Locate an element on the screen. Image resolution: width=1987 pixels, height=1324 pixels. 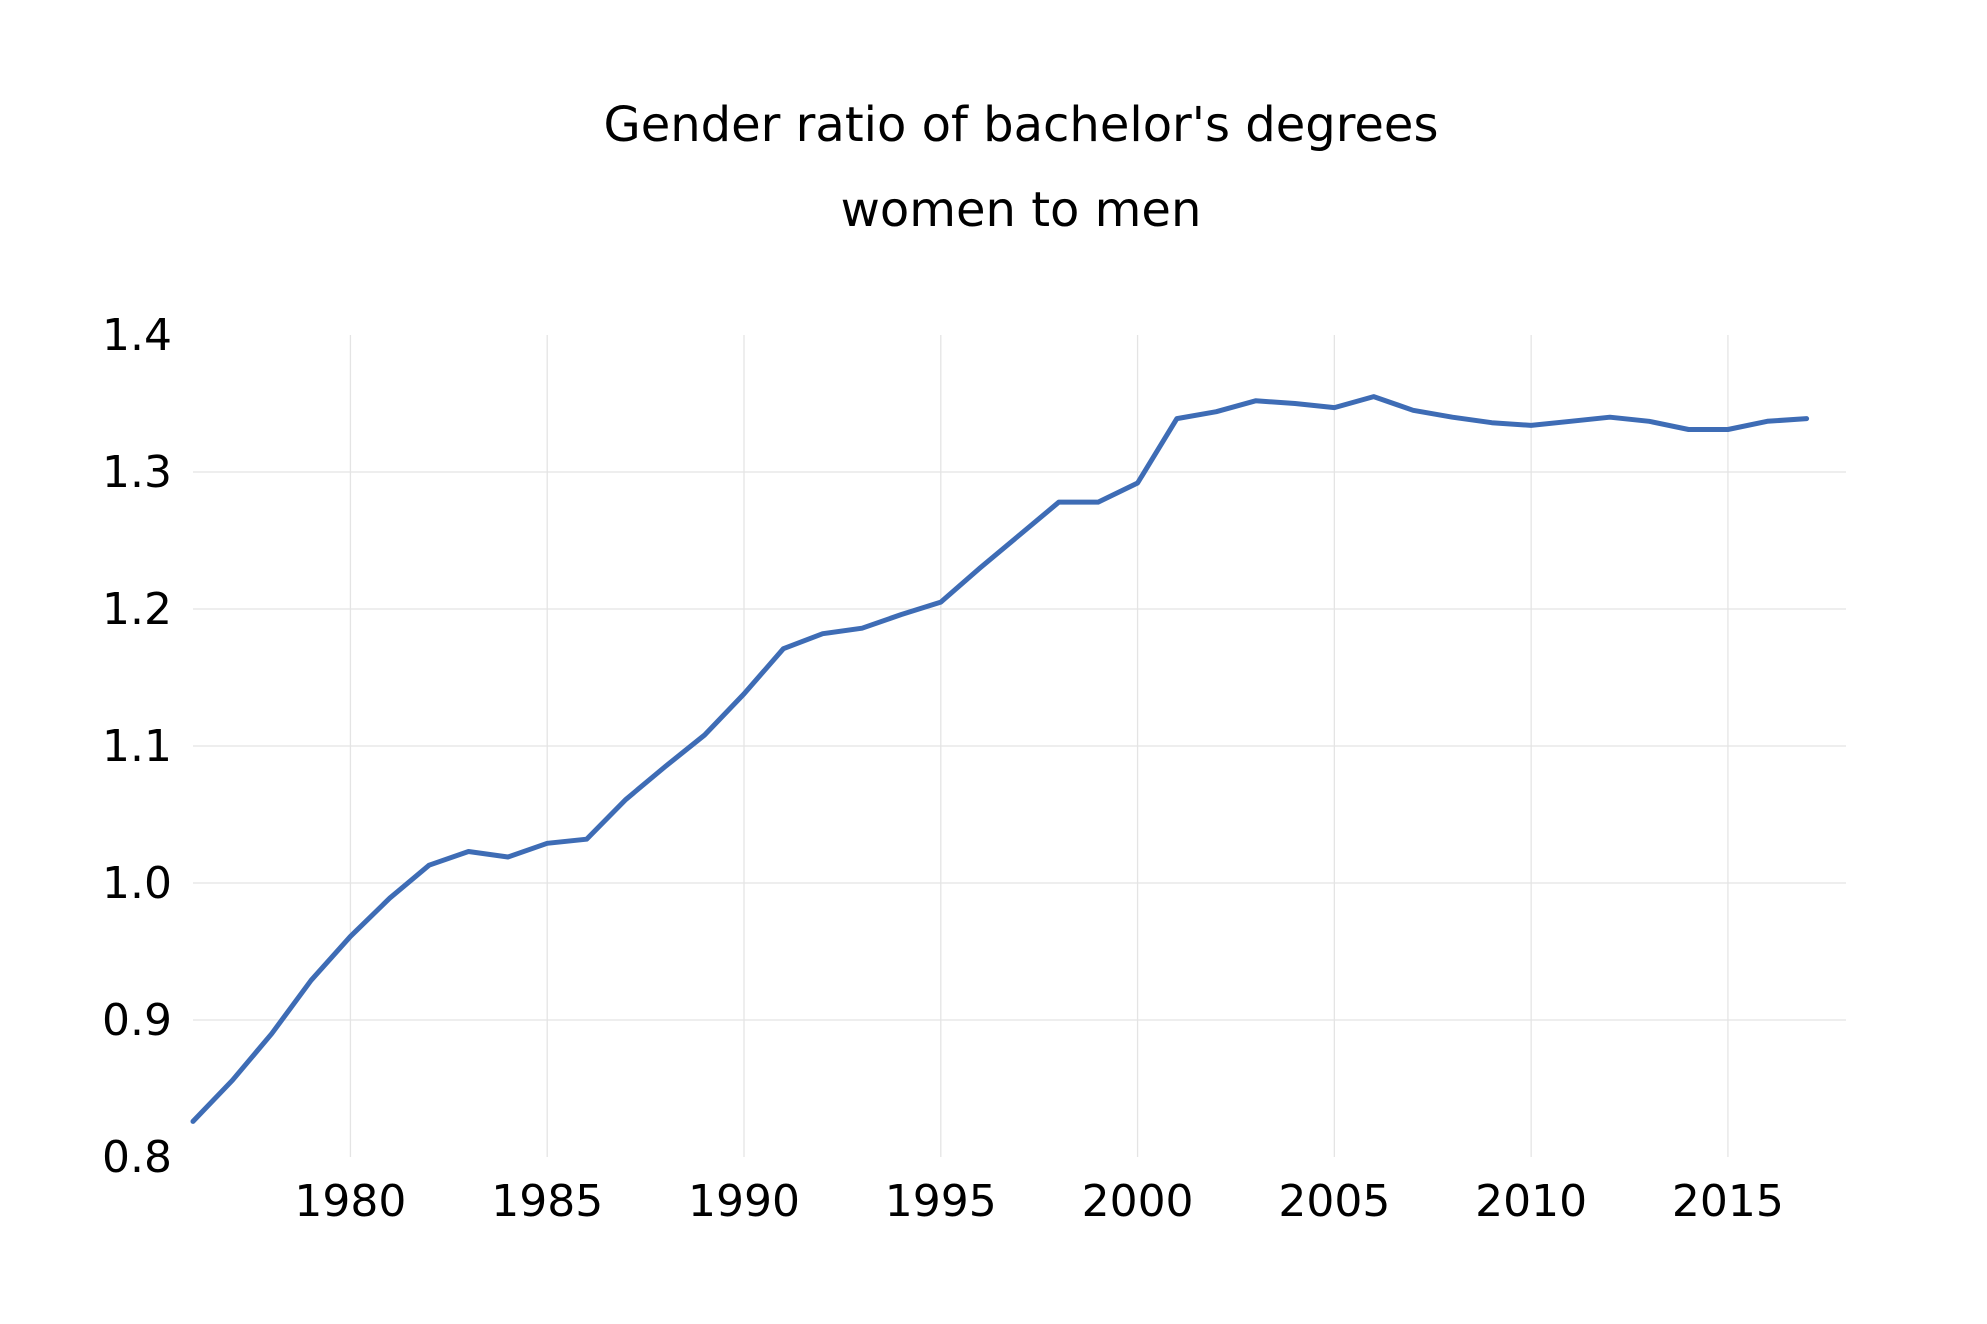
x-tick-label: 2000 is located at coordinates (1138, 1201).